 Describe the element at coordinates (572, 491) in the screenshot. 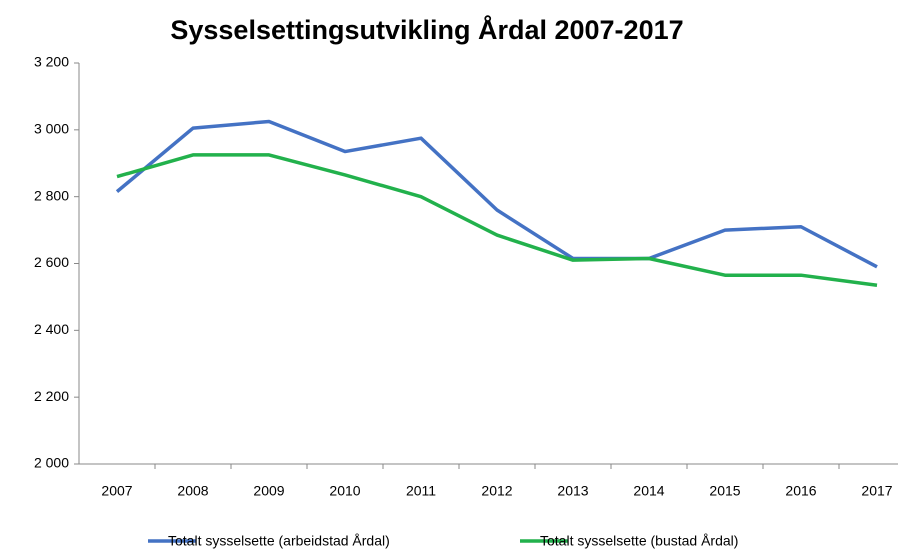

I see `x-tick-label: 2013` at that location.